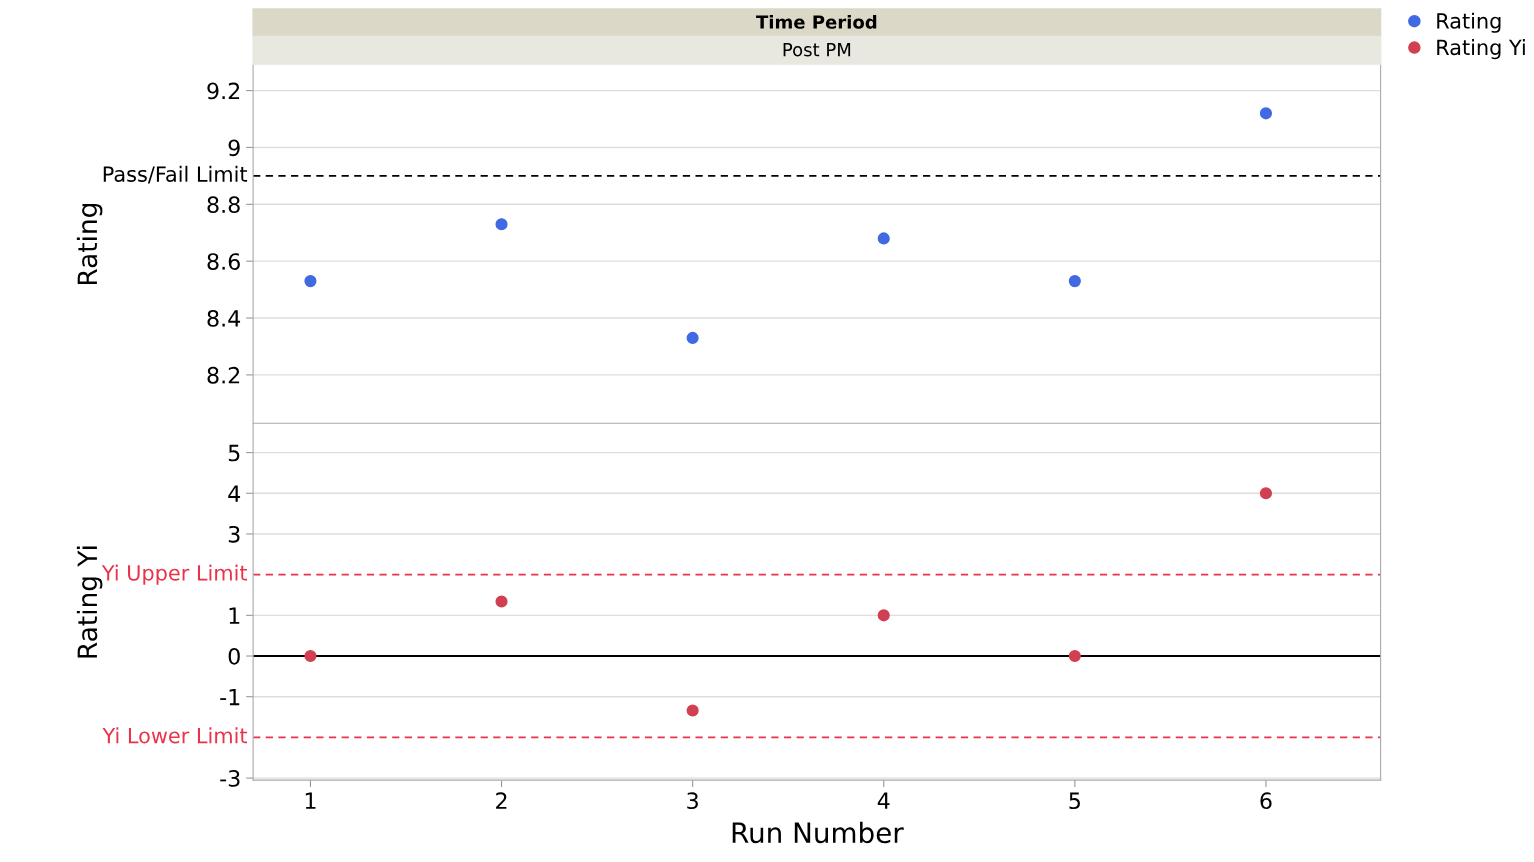 The width and height of the screenshot is (1534, 862). What do you see at coordinates (89, 602) in the screenshot?
I see `y-axis-title: Rating Yi` at bounding box center [89, 602].